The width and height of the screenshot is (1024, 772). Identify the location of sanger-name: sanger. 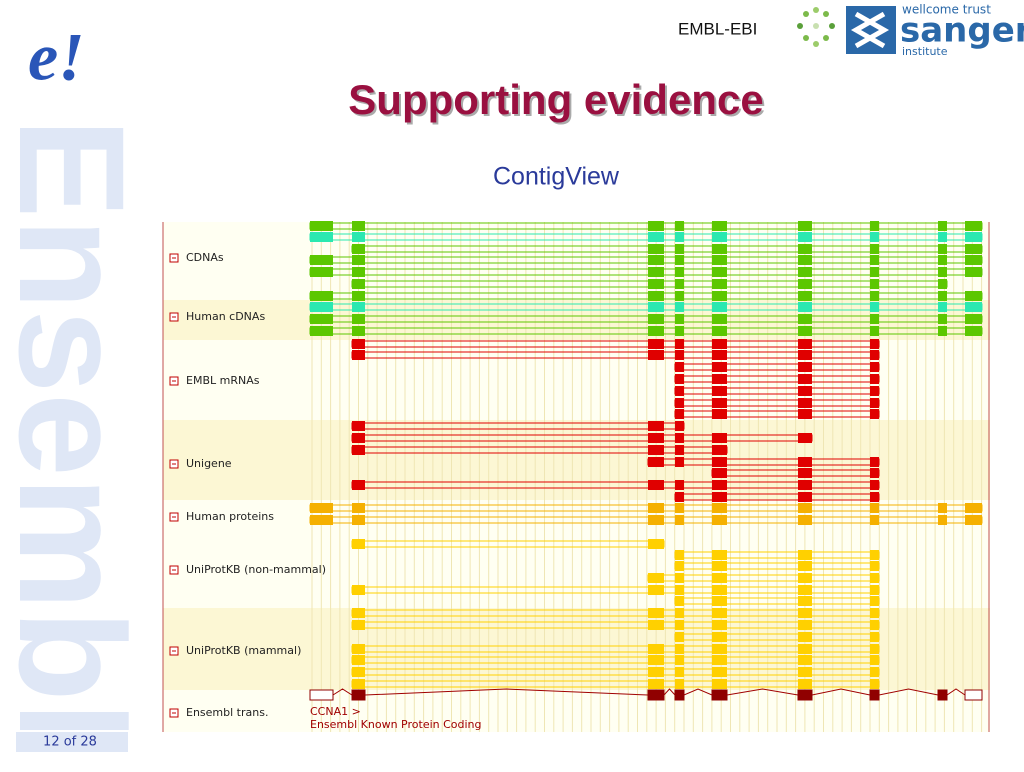
(962, 31).